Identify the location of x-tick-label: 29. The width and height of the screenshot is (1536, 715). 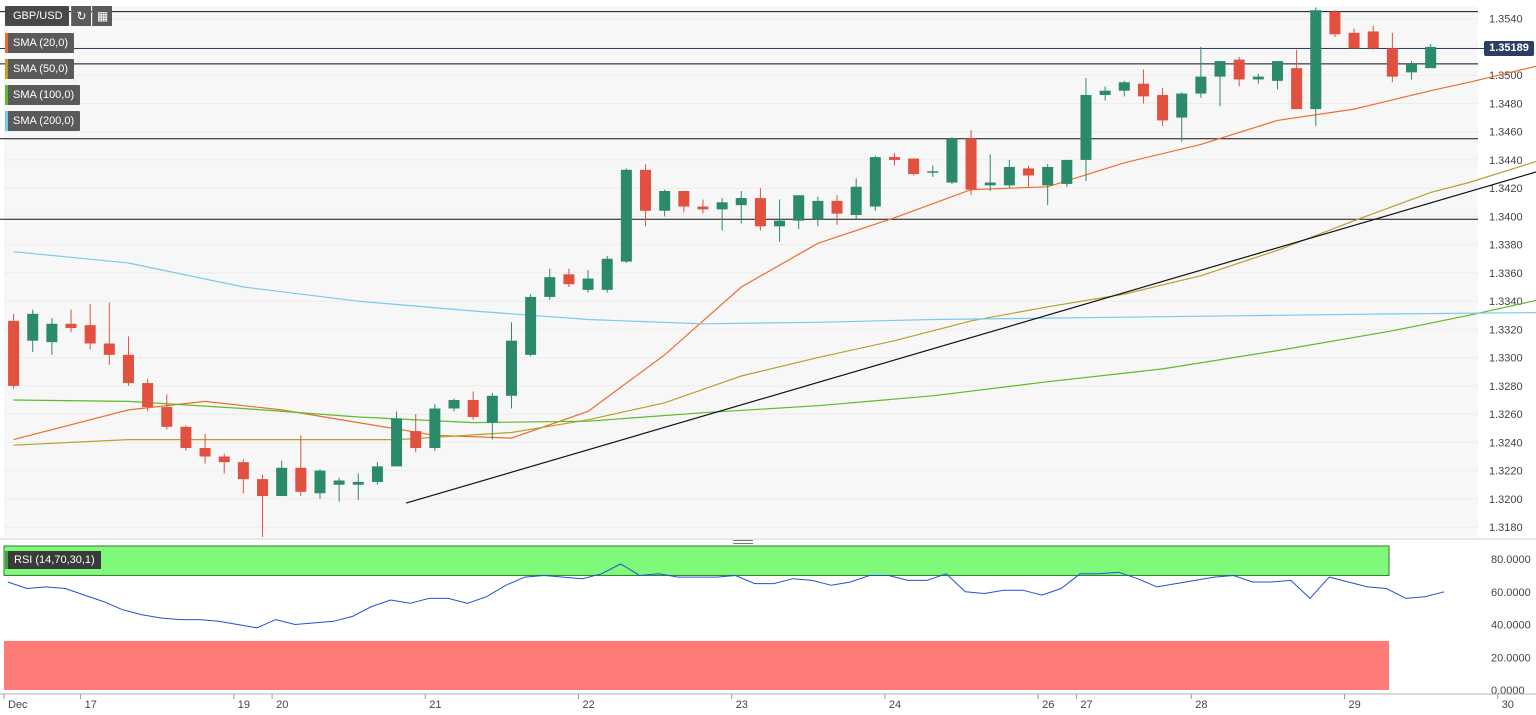
(1355, 705).